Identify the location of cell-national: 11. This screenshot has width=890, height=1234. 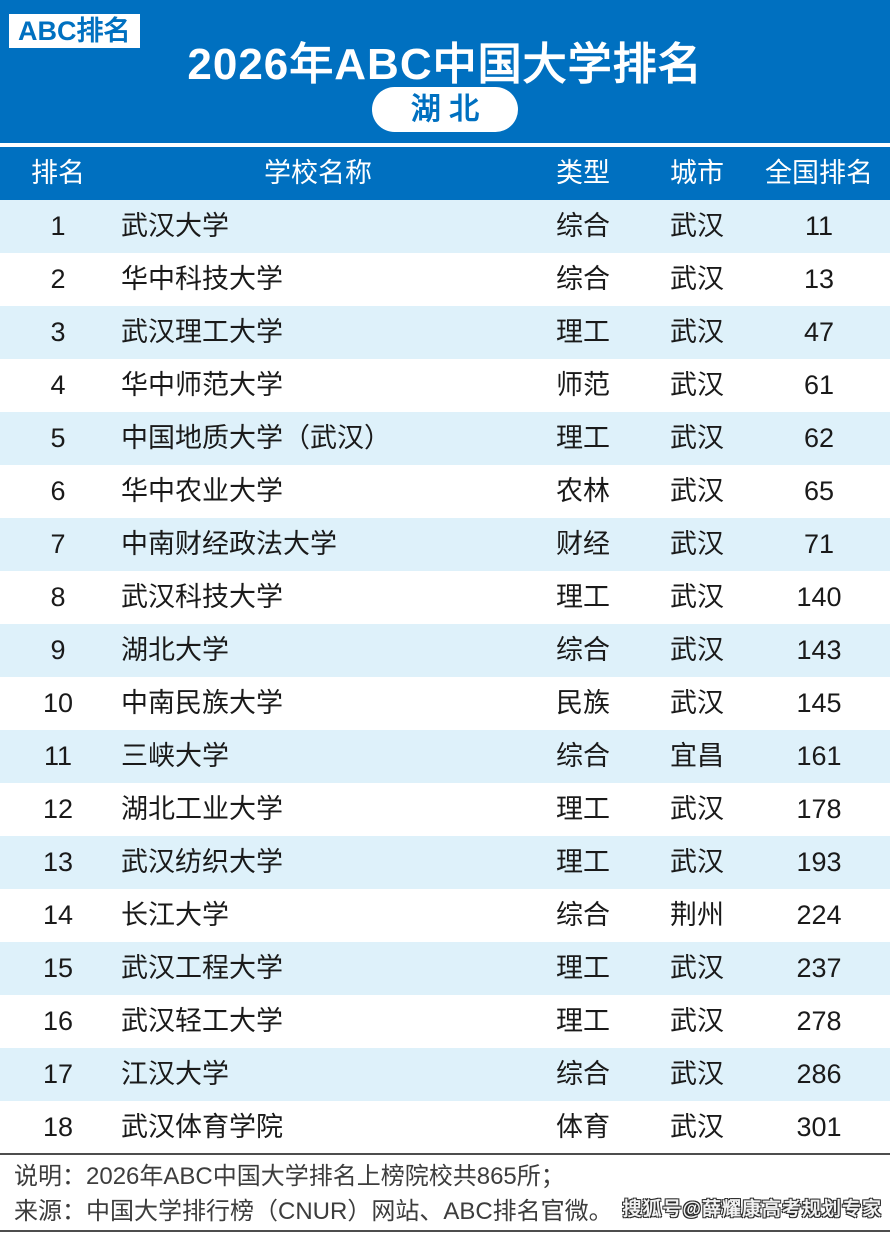
(819, 226).